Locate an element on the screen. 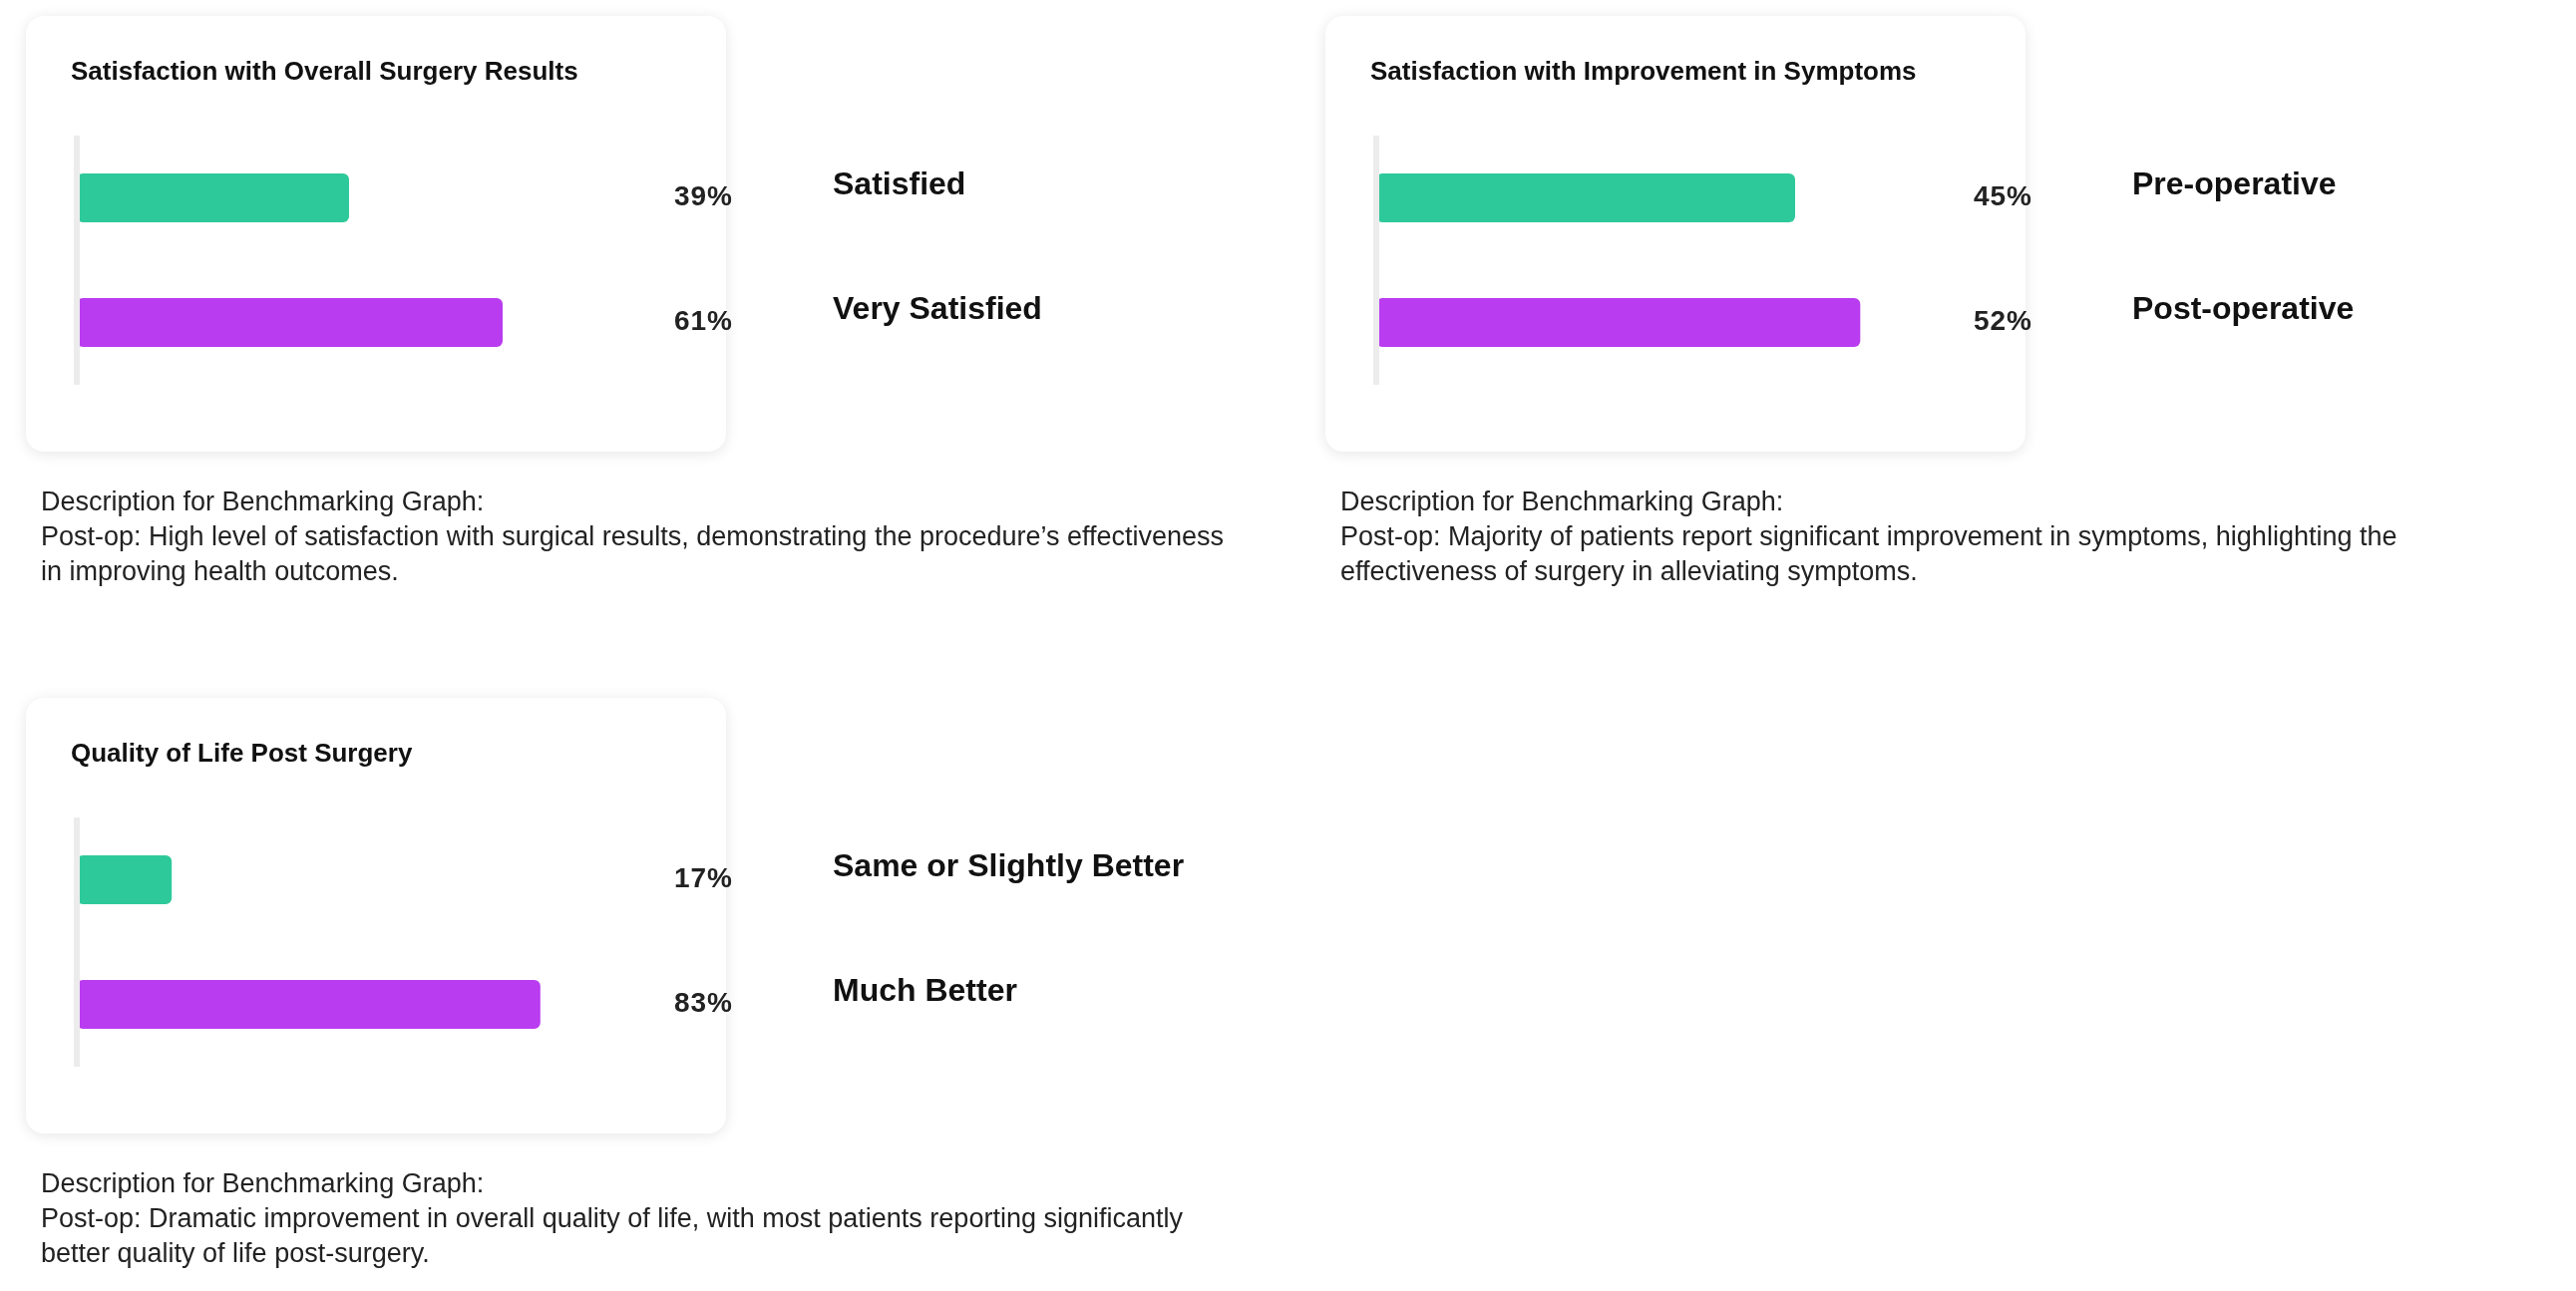 The height and width of the screenshot is (1291, 2576). text: Post-op: Majority of patients report significant improvement in symptoms, highlighting the effectiveness of surgery in alleviating symptoms. is located at coordinates (1869, 554).